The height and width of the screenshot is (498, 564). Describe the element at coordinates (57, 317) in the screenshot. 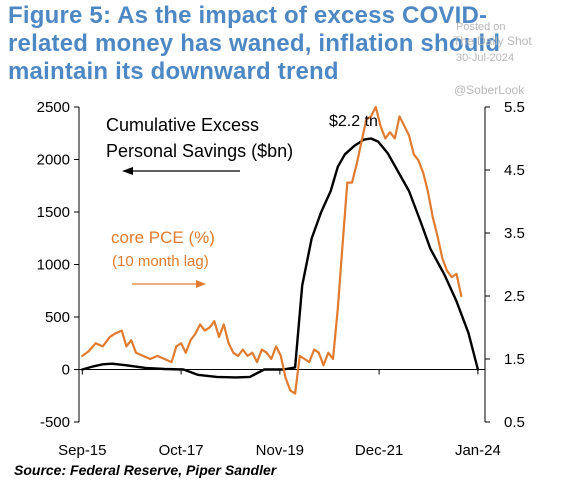

I see `left-tick-label: 500` at that location.